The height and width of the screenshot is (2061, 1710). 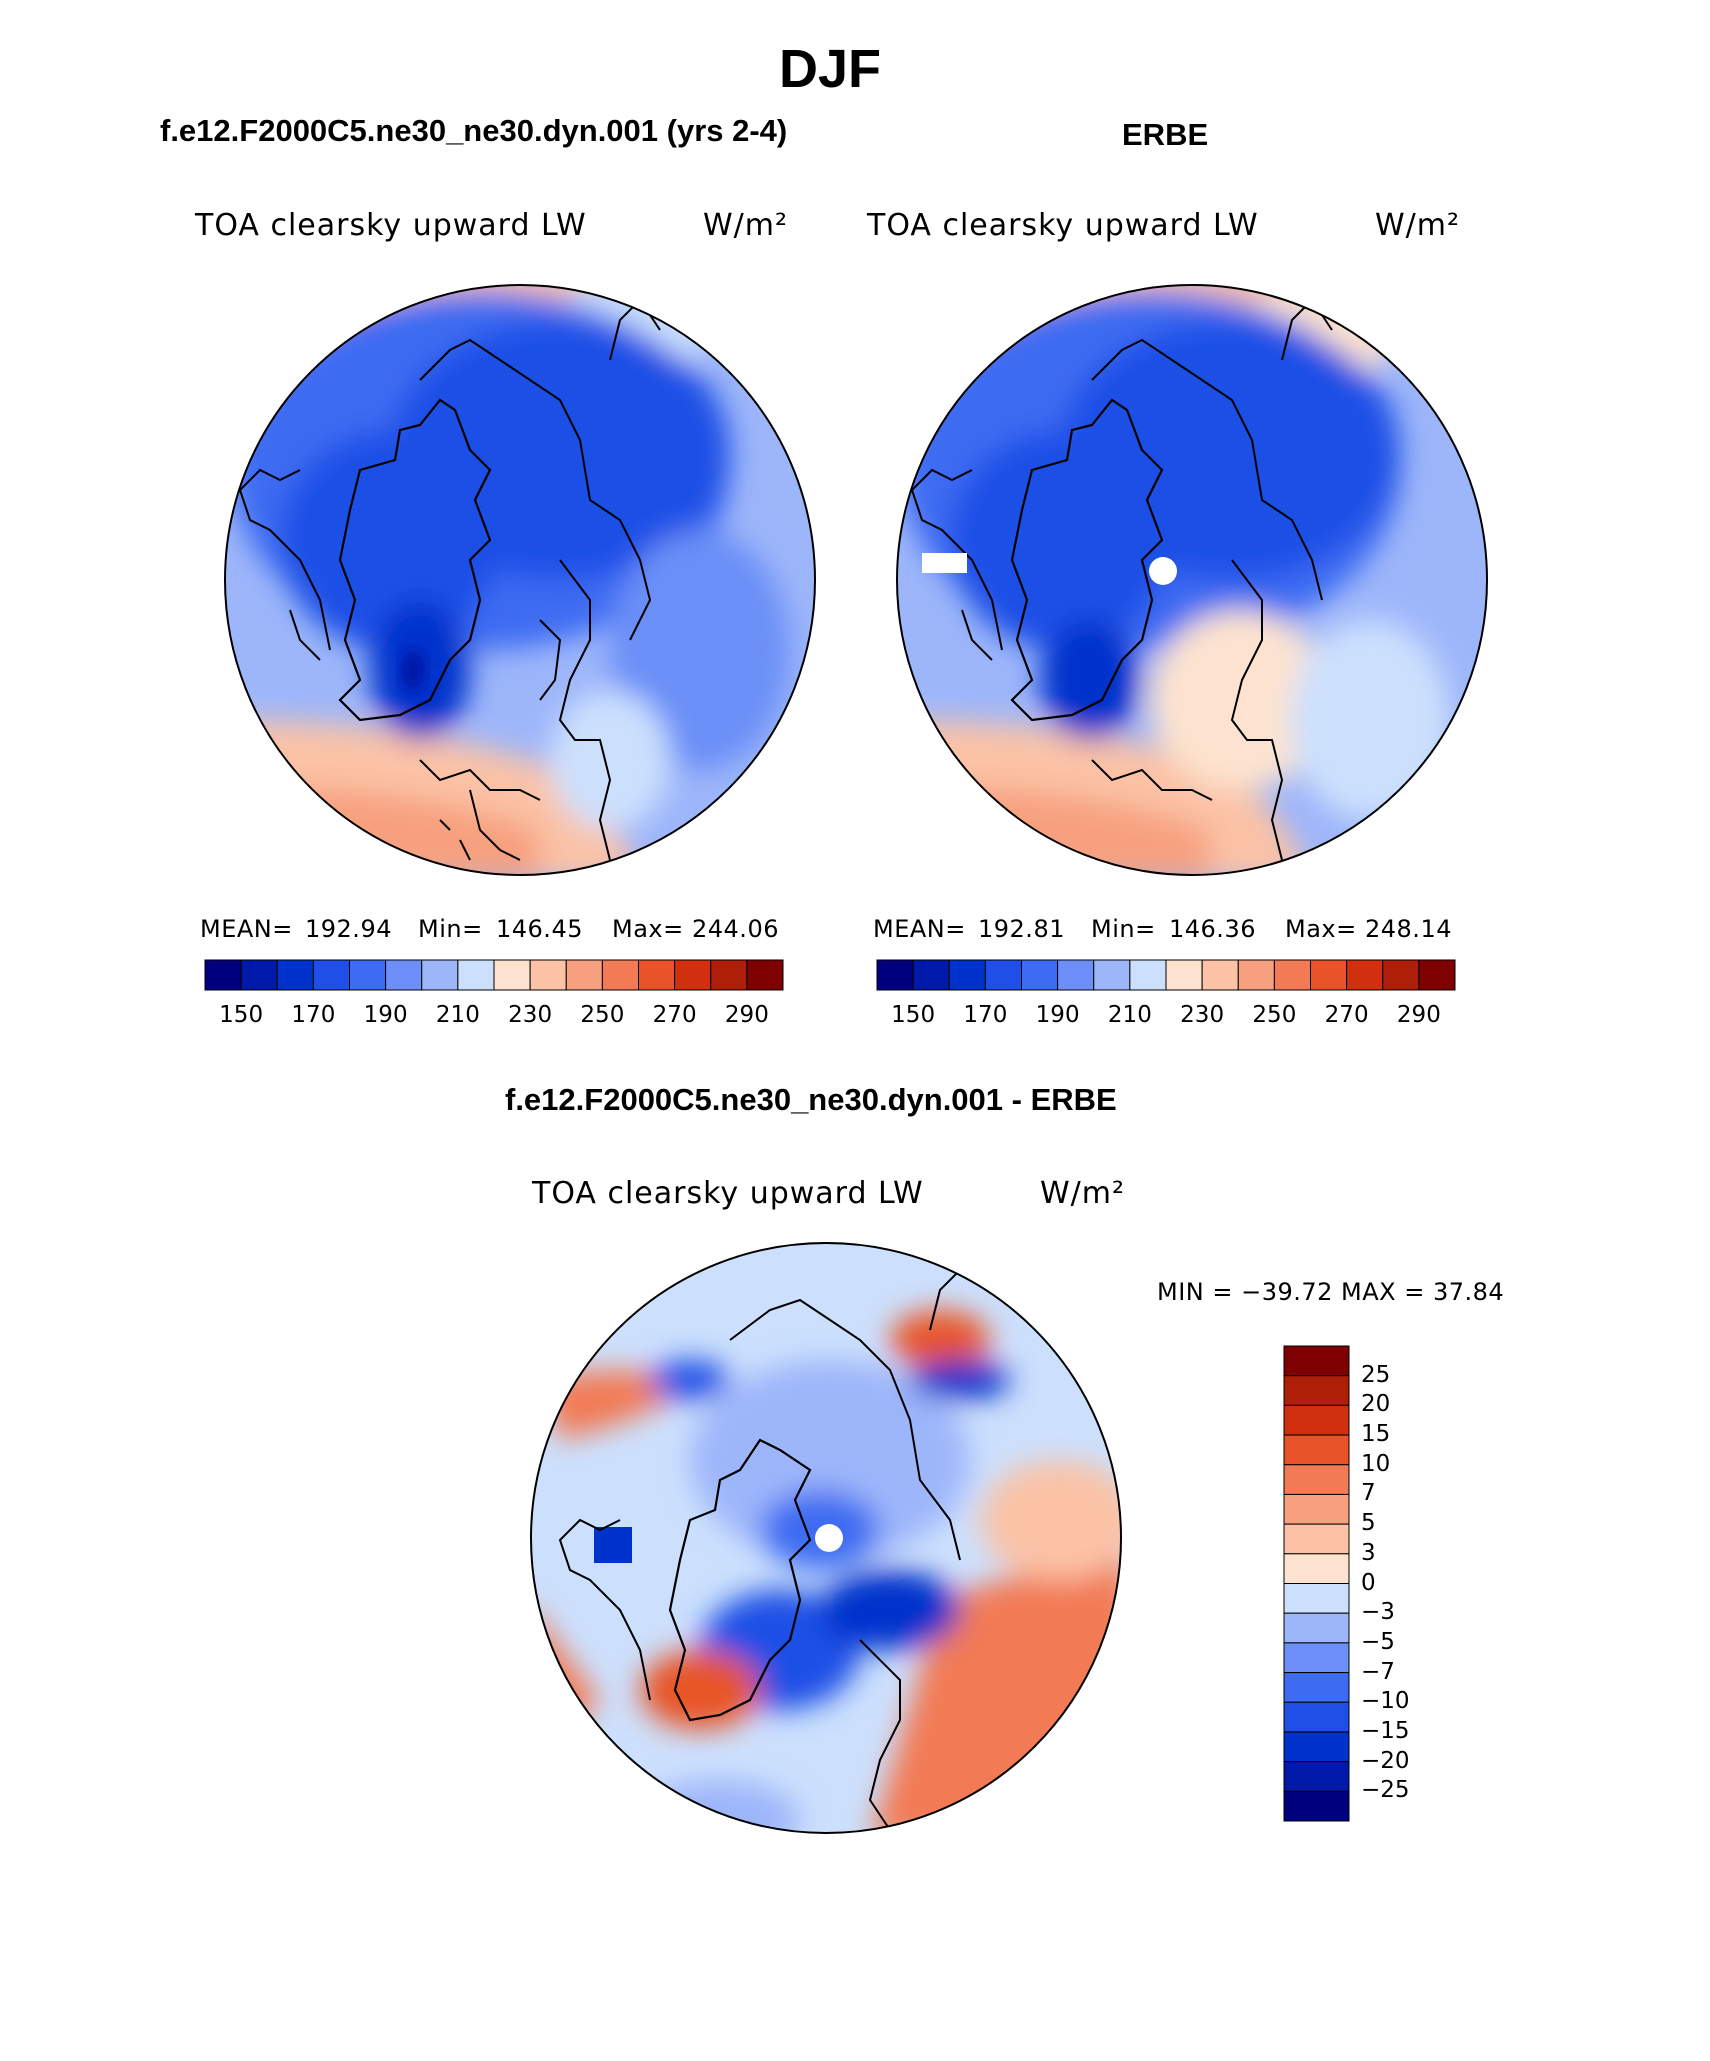 I want to click on panel1-max-label: Max=, so click(x=648, y=929).